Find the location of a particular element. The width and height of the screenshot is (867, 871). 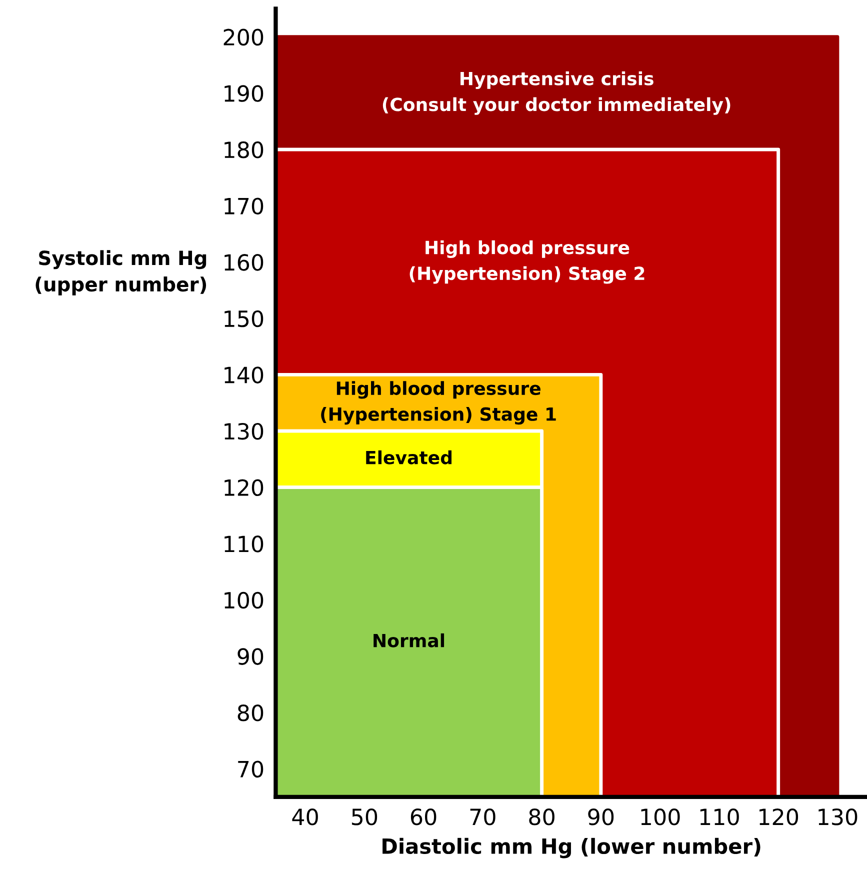

y-tick-label: 150 is located at coordinates (244, 319).